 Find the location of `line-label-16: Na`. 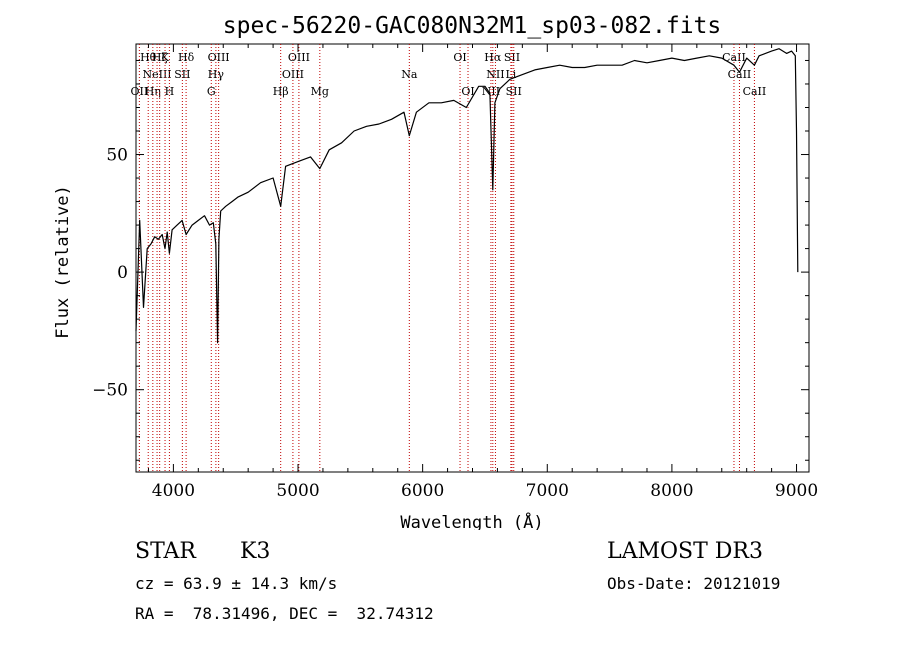

line-label-16: Na is located at coordinates (409, 74).